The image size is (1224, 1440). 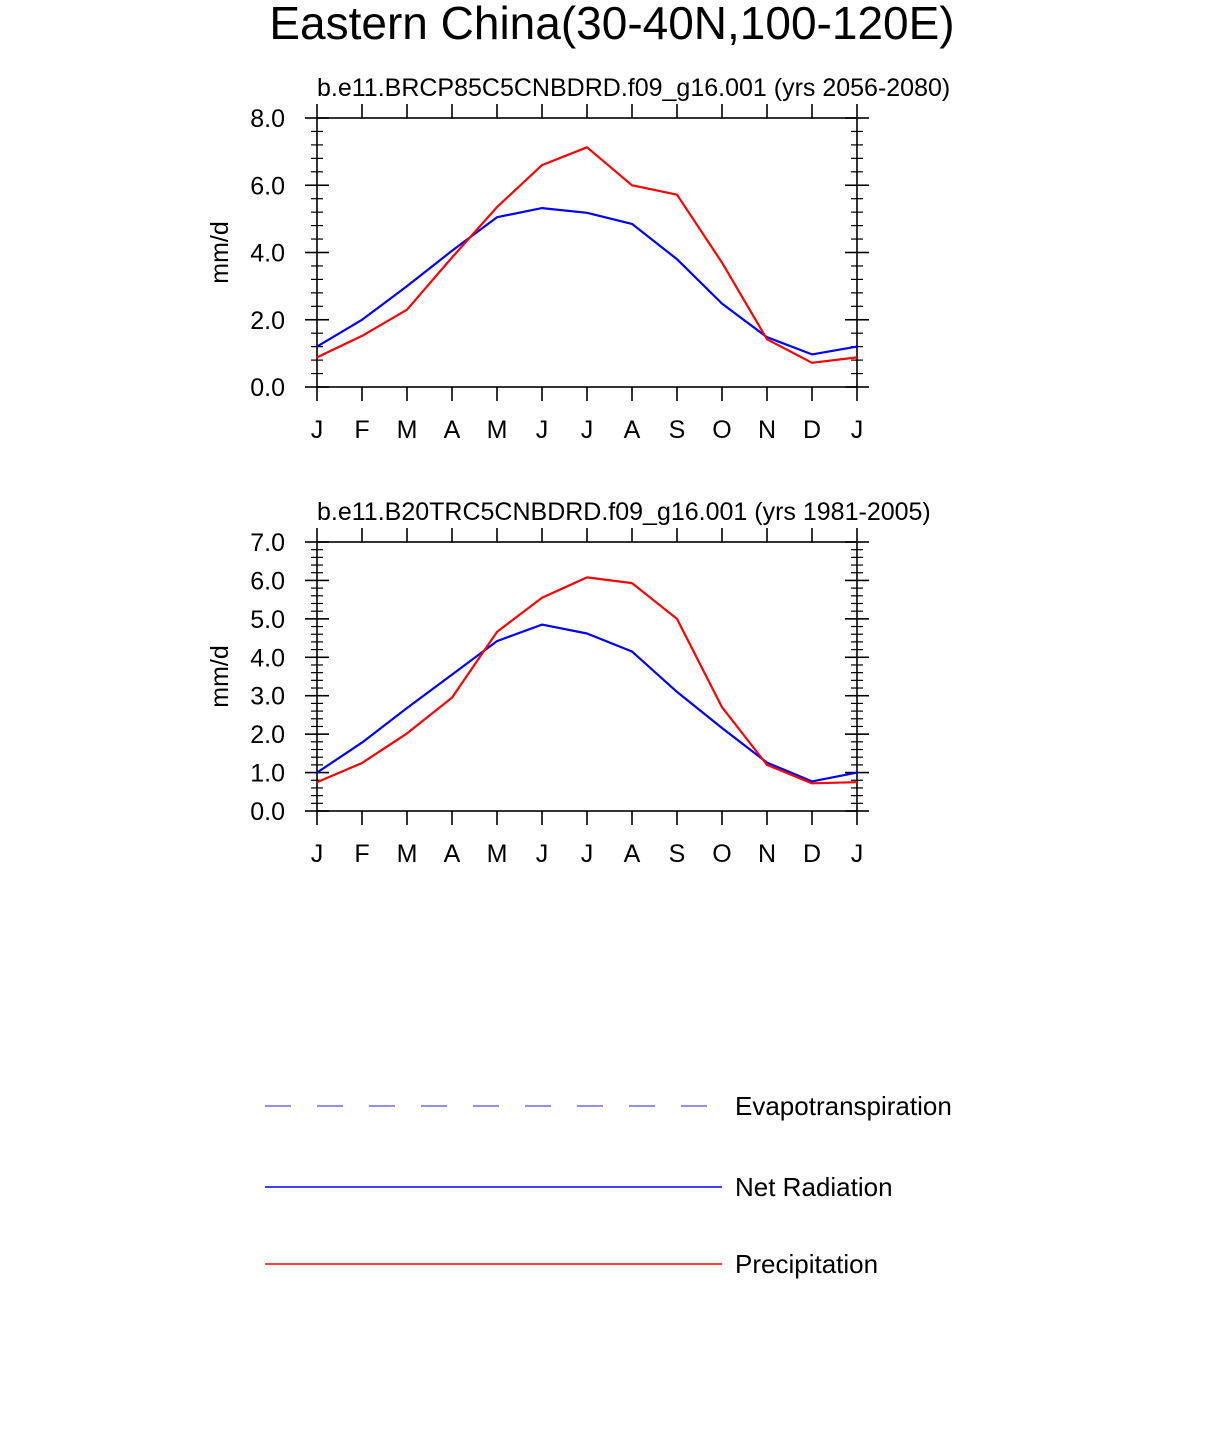 What do you see at coordinates (267, 620) in the screenshot?
I see `y-tick-label: 5.0` at bounding box center [267, 620].